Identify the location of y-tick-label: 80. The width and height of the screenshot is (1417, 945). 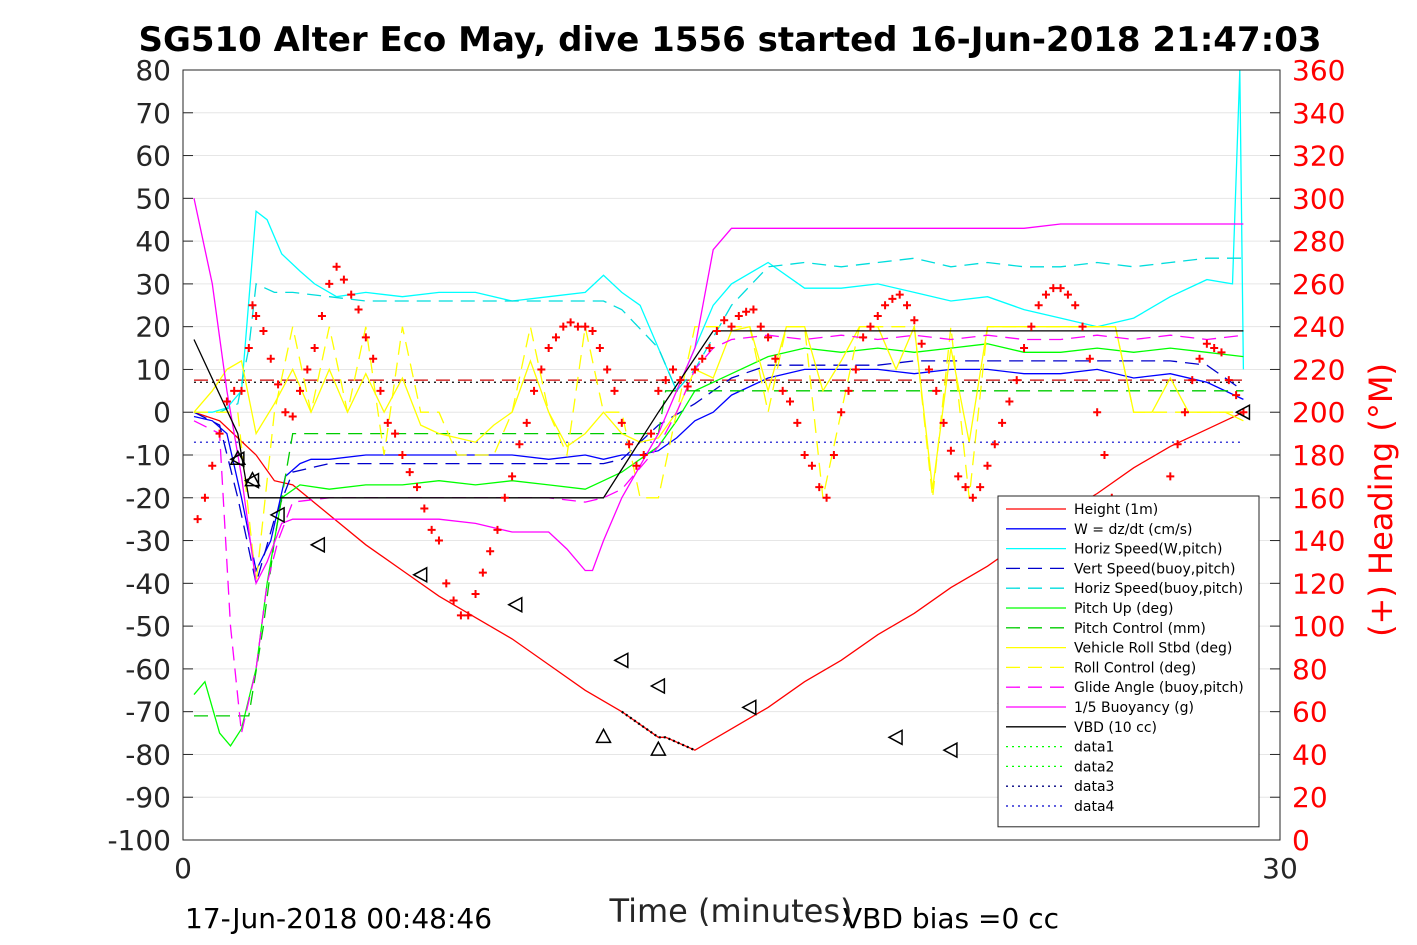
(153, 70).